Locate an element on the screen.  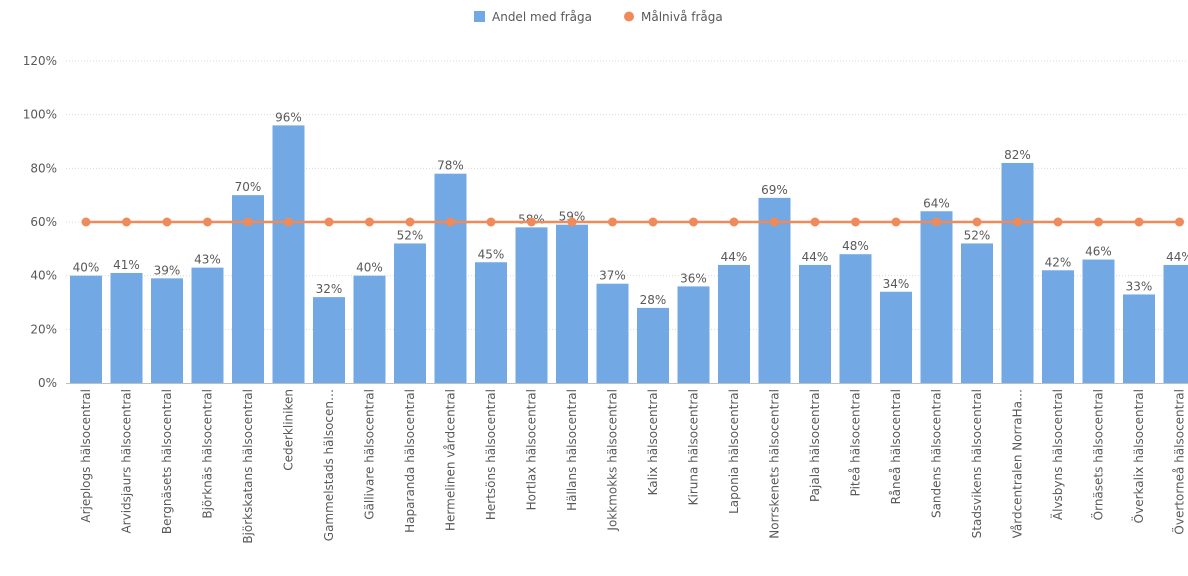
bar-value-label: 37% is located at coordinates (612, 276).